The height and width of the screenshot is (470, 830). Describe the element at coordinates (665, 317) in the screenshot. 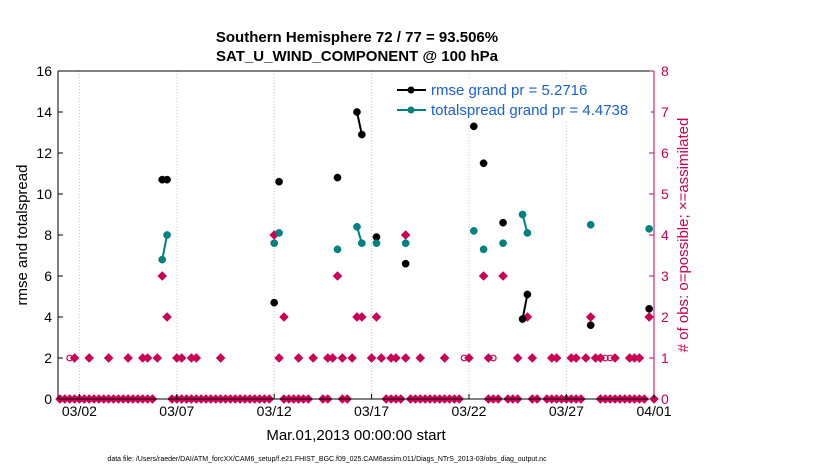

I see `y-tick-label-right: 2` at that location.